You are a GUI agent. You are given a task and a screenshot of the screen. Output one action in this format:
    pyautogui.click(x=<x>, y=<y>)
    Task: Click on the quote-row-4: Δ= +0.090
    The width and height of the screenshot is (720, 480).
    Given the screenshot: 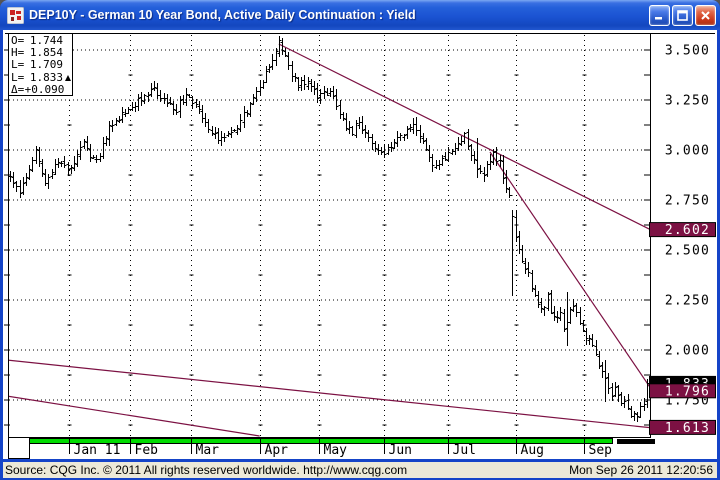 What is the action you would take?
    pyautogui.click(x=41, y=89)
    